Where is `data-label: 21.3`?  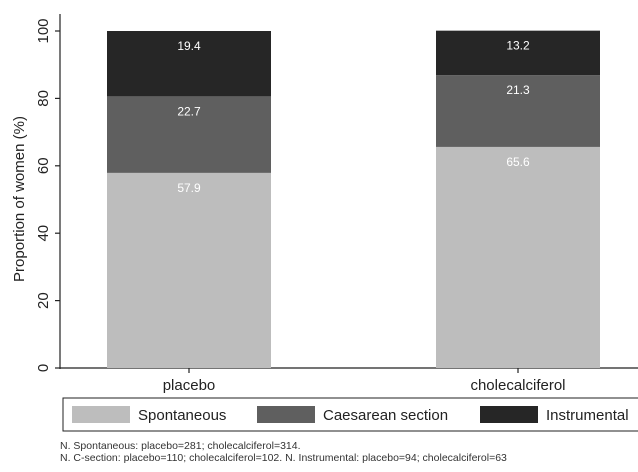 data-label: 21.3 is located at coordinates (518, 90).